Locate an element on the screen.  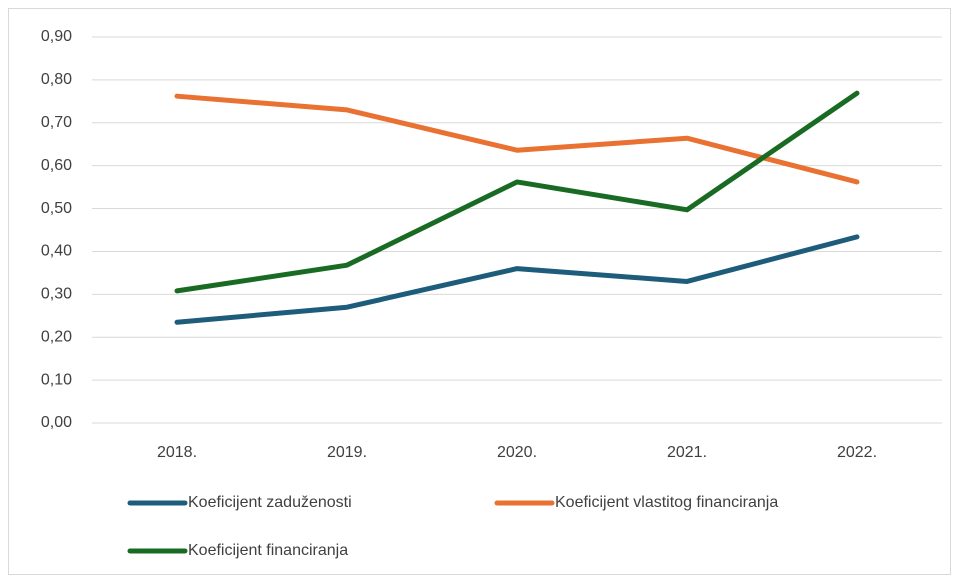
y-tick-label: 0,40 is located at coordinates (56, 251).